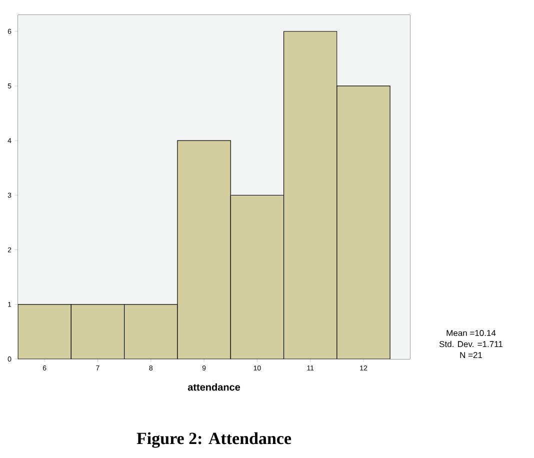 The image size is (534, 458). What do you see at coordinates (471, 344) in the screenshot?
I see `text: Std. Dev. =1.711` at bounding box center [471, 344].